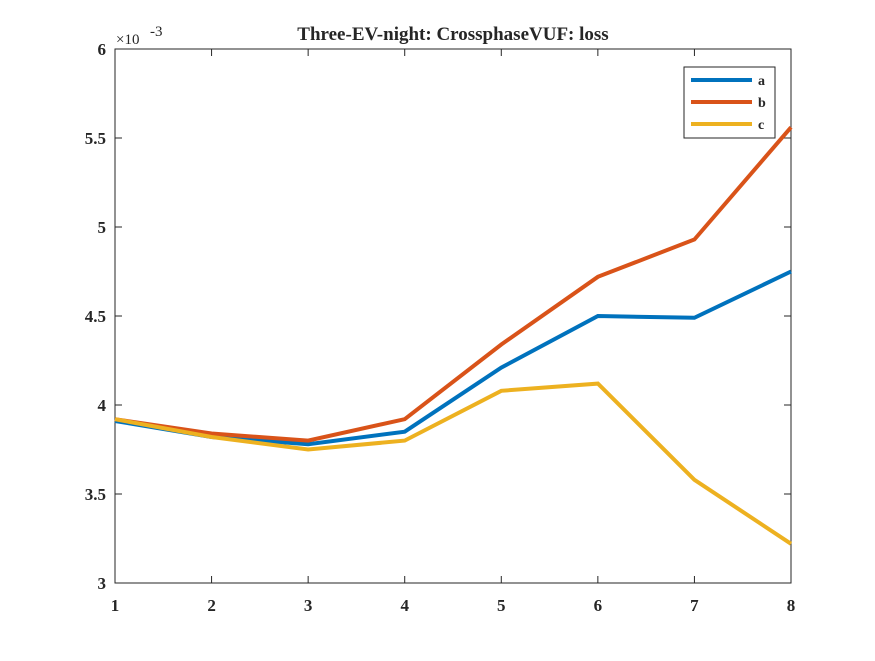 Image resolution: width=875 pixels, height=661 pixels. I want to click on y-tick-label: 4.5, so click(95, 316).